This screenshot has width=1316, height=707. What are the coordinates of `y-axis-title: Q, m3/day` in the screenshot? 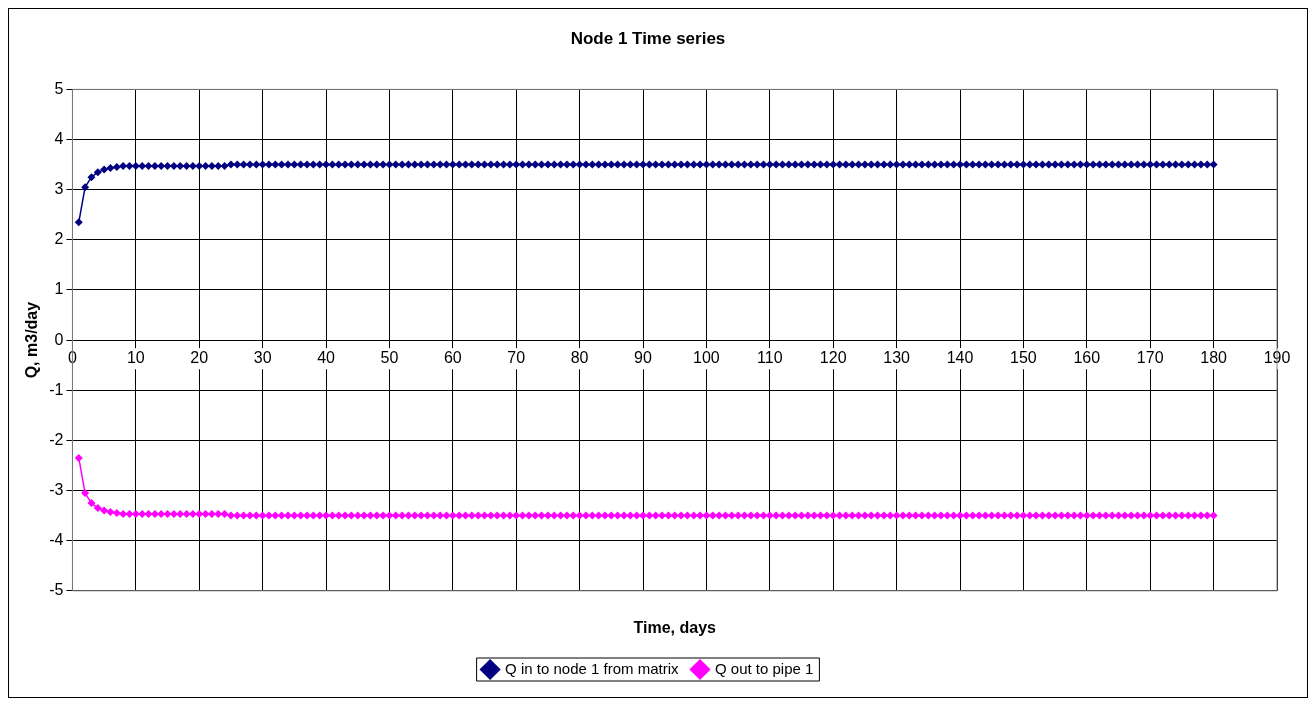 It's located at (32, 340).